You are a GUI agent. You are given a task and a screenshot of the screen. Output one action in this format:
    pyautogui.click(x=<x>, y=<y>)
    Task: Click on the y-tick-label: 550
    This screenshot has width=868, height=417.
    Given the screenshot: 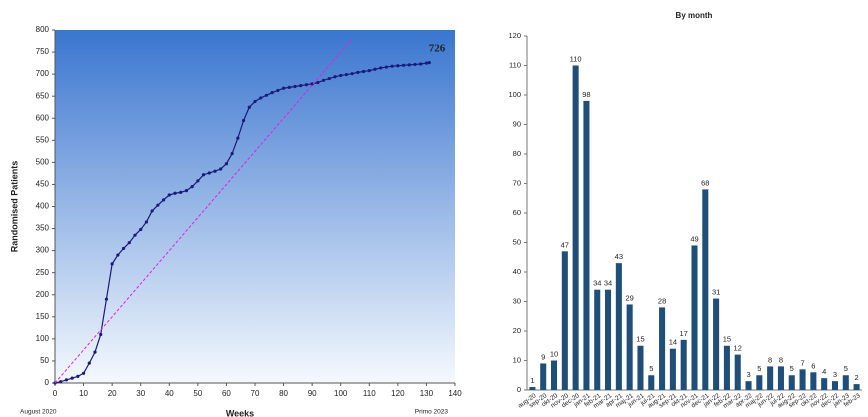 What is the action you would take?
    pyautogui.click(x=43, y=139)
    